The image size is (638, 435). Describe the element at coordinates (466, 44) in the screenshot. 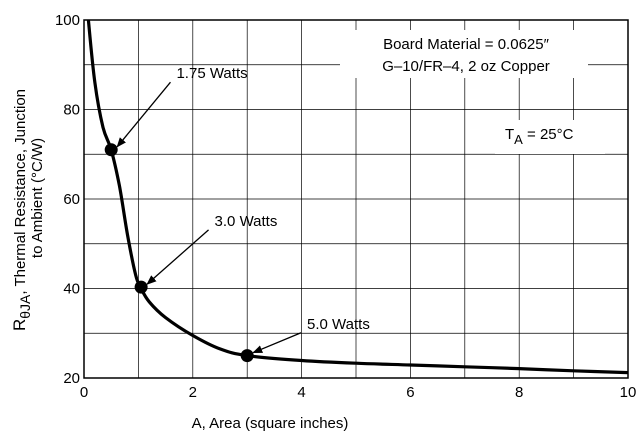

I see `board-material-line1: Board Material = 0.0625″` at that location.